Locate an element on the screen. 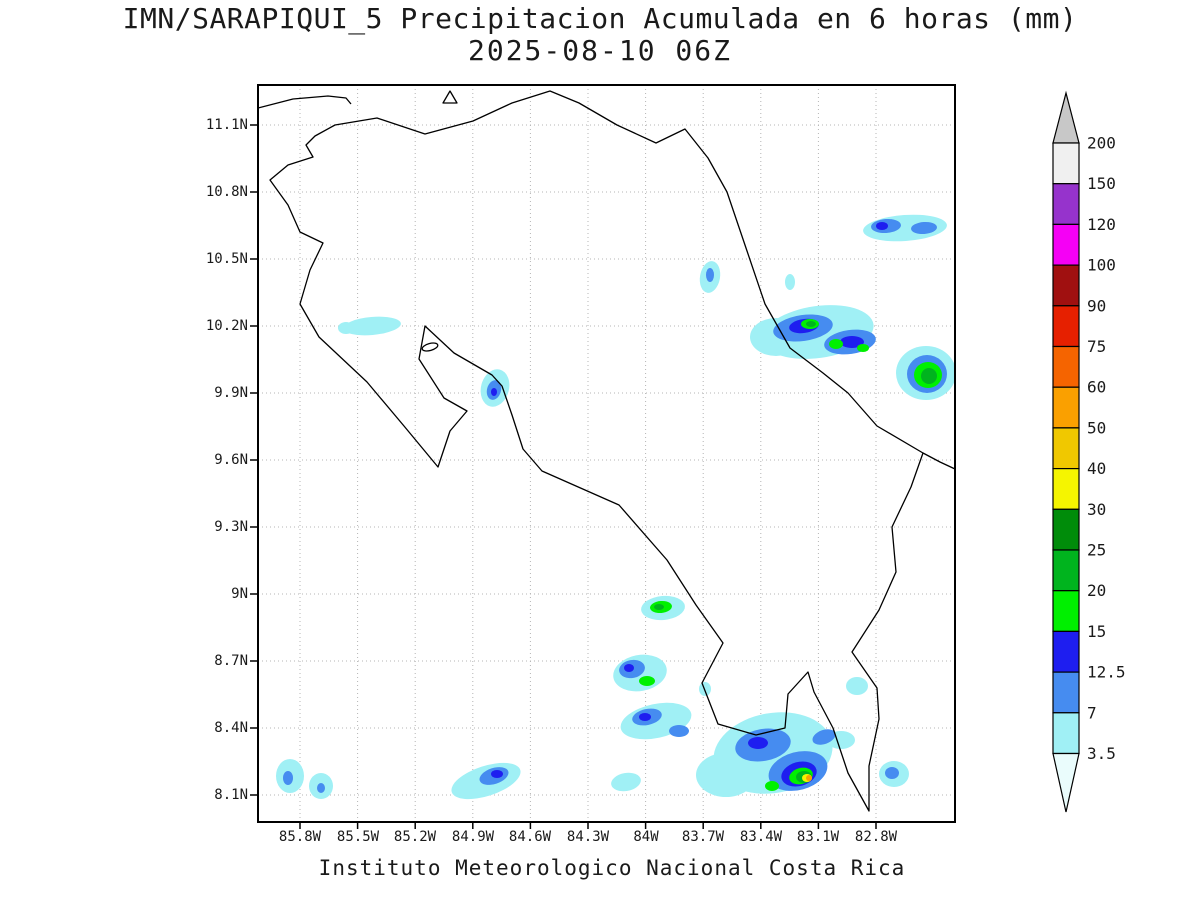  panama-coast-line is located at coordinates (938, 461).